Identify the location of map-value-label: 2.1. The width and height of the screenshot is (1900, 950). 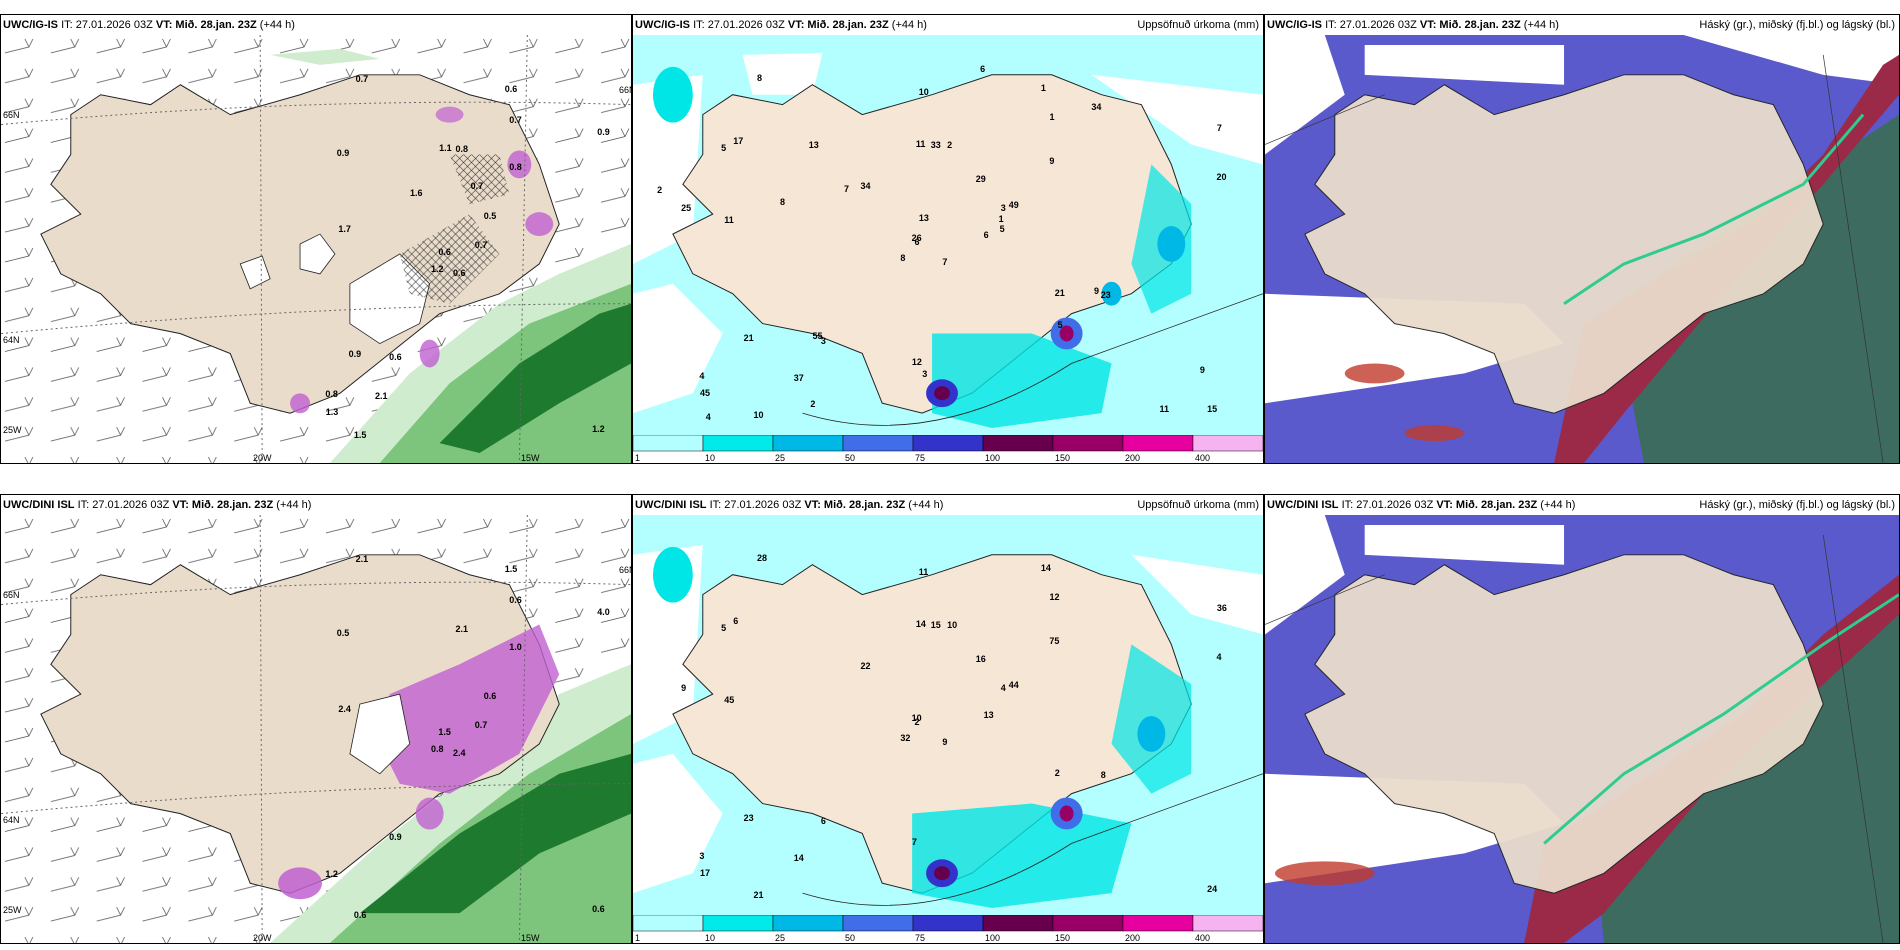
(362, 559).